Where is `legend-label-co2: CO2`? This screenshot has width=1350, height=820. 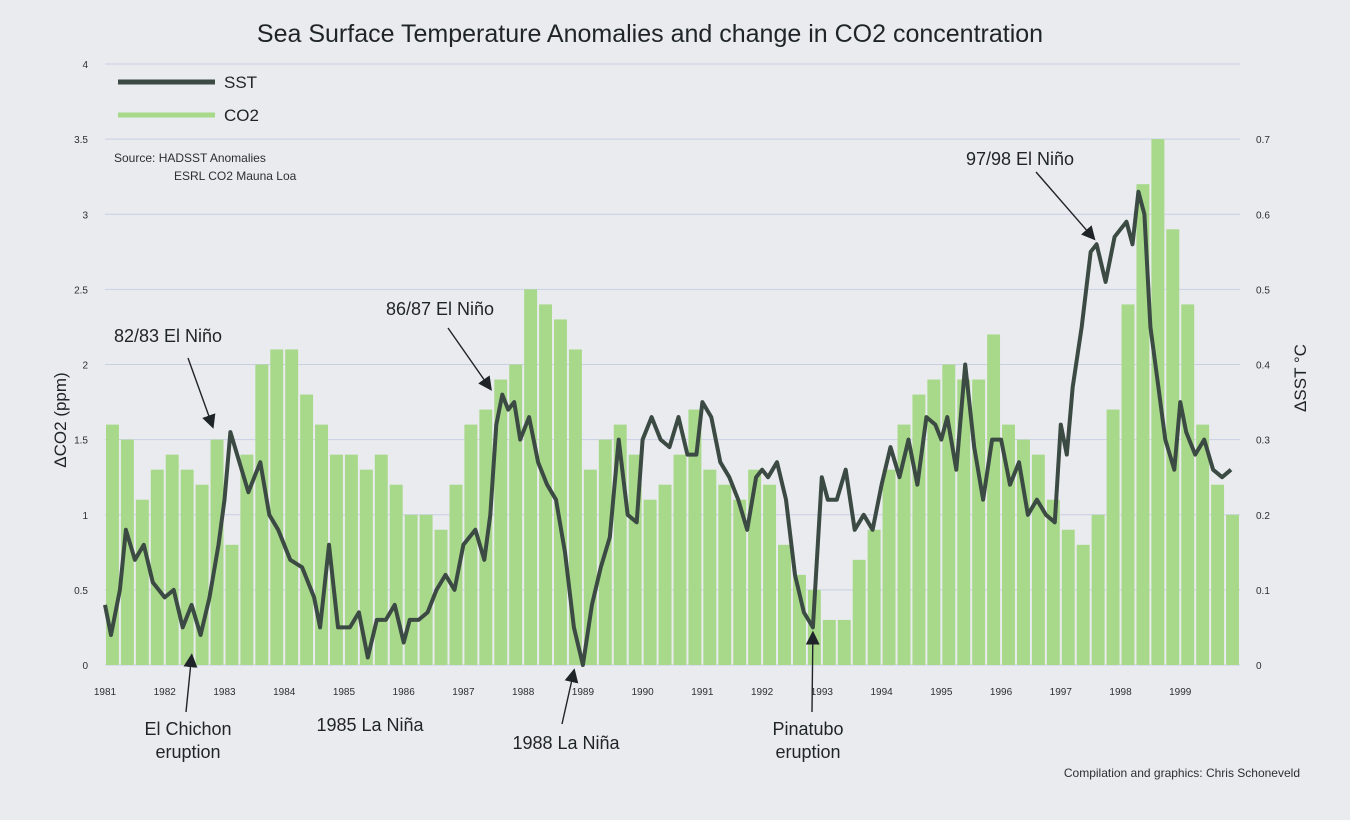 legend-label-co2: CO2 is located at coordinates (241, 115).